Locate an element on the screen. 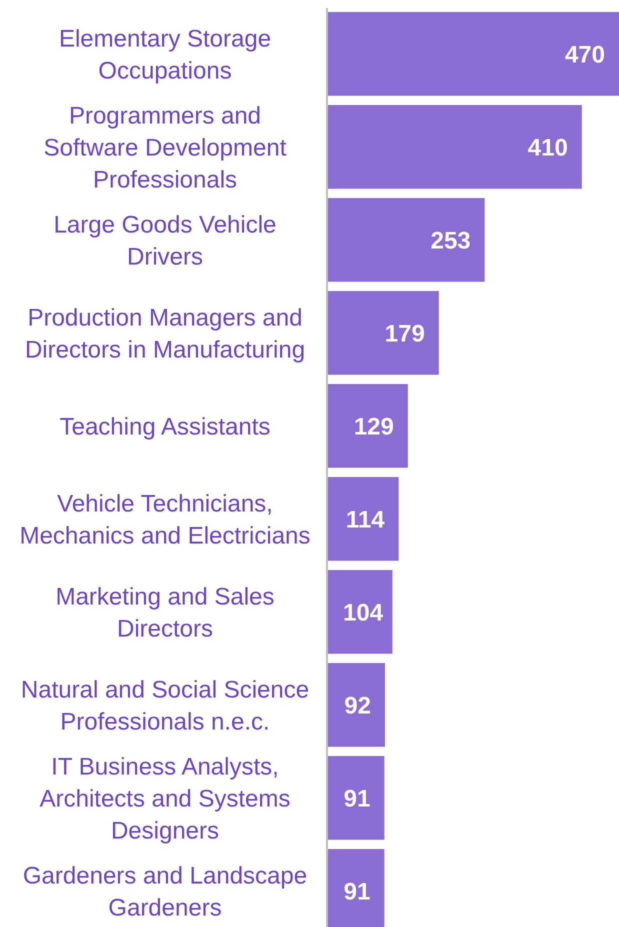  y-tick-label: Natural and Social Science Professionals n.e.c. is located at coordinates (165, 706).